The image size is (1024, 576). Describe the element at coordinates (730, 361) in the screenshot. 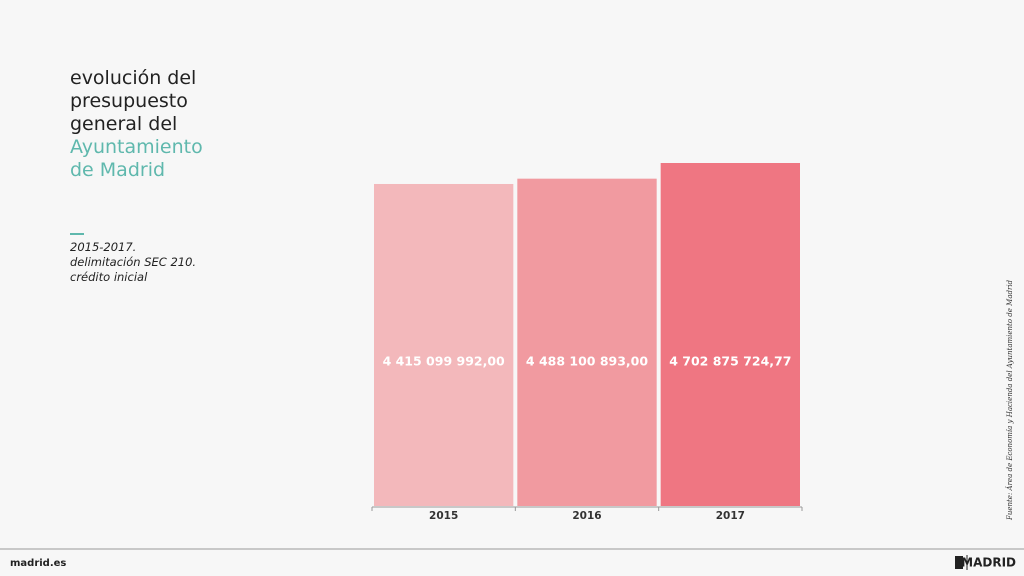

I see `value-label: 4 702 875 724,77` at that location.